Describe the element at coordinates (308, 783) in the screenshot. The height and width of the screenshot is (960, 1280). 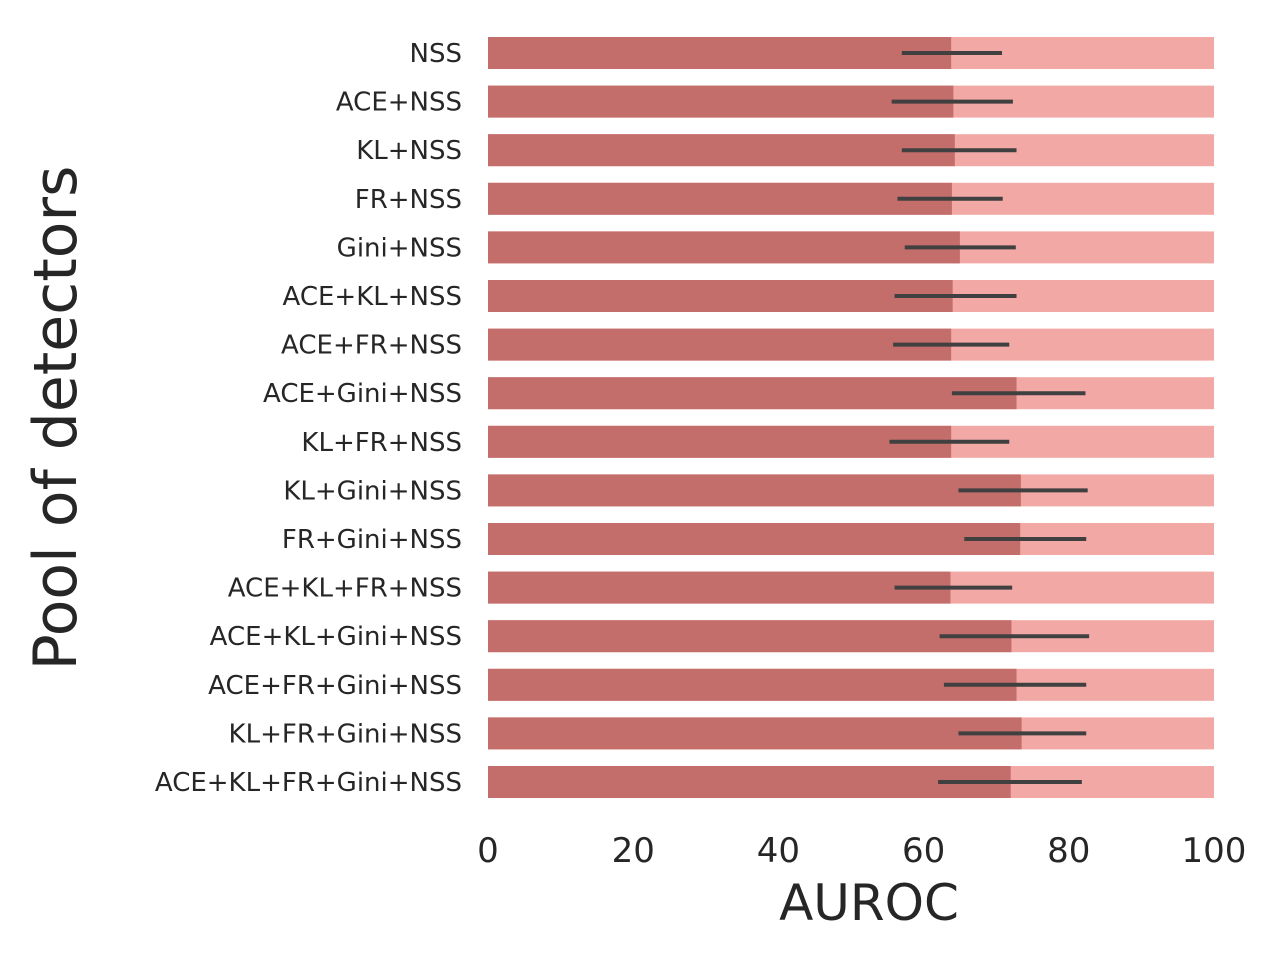
I see `y-tick-label: ACE+KL+FR+Gini+NSS` at that location.